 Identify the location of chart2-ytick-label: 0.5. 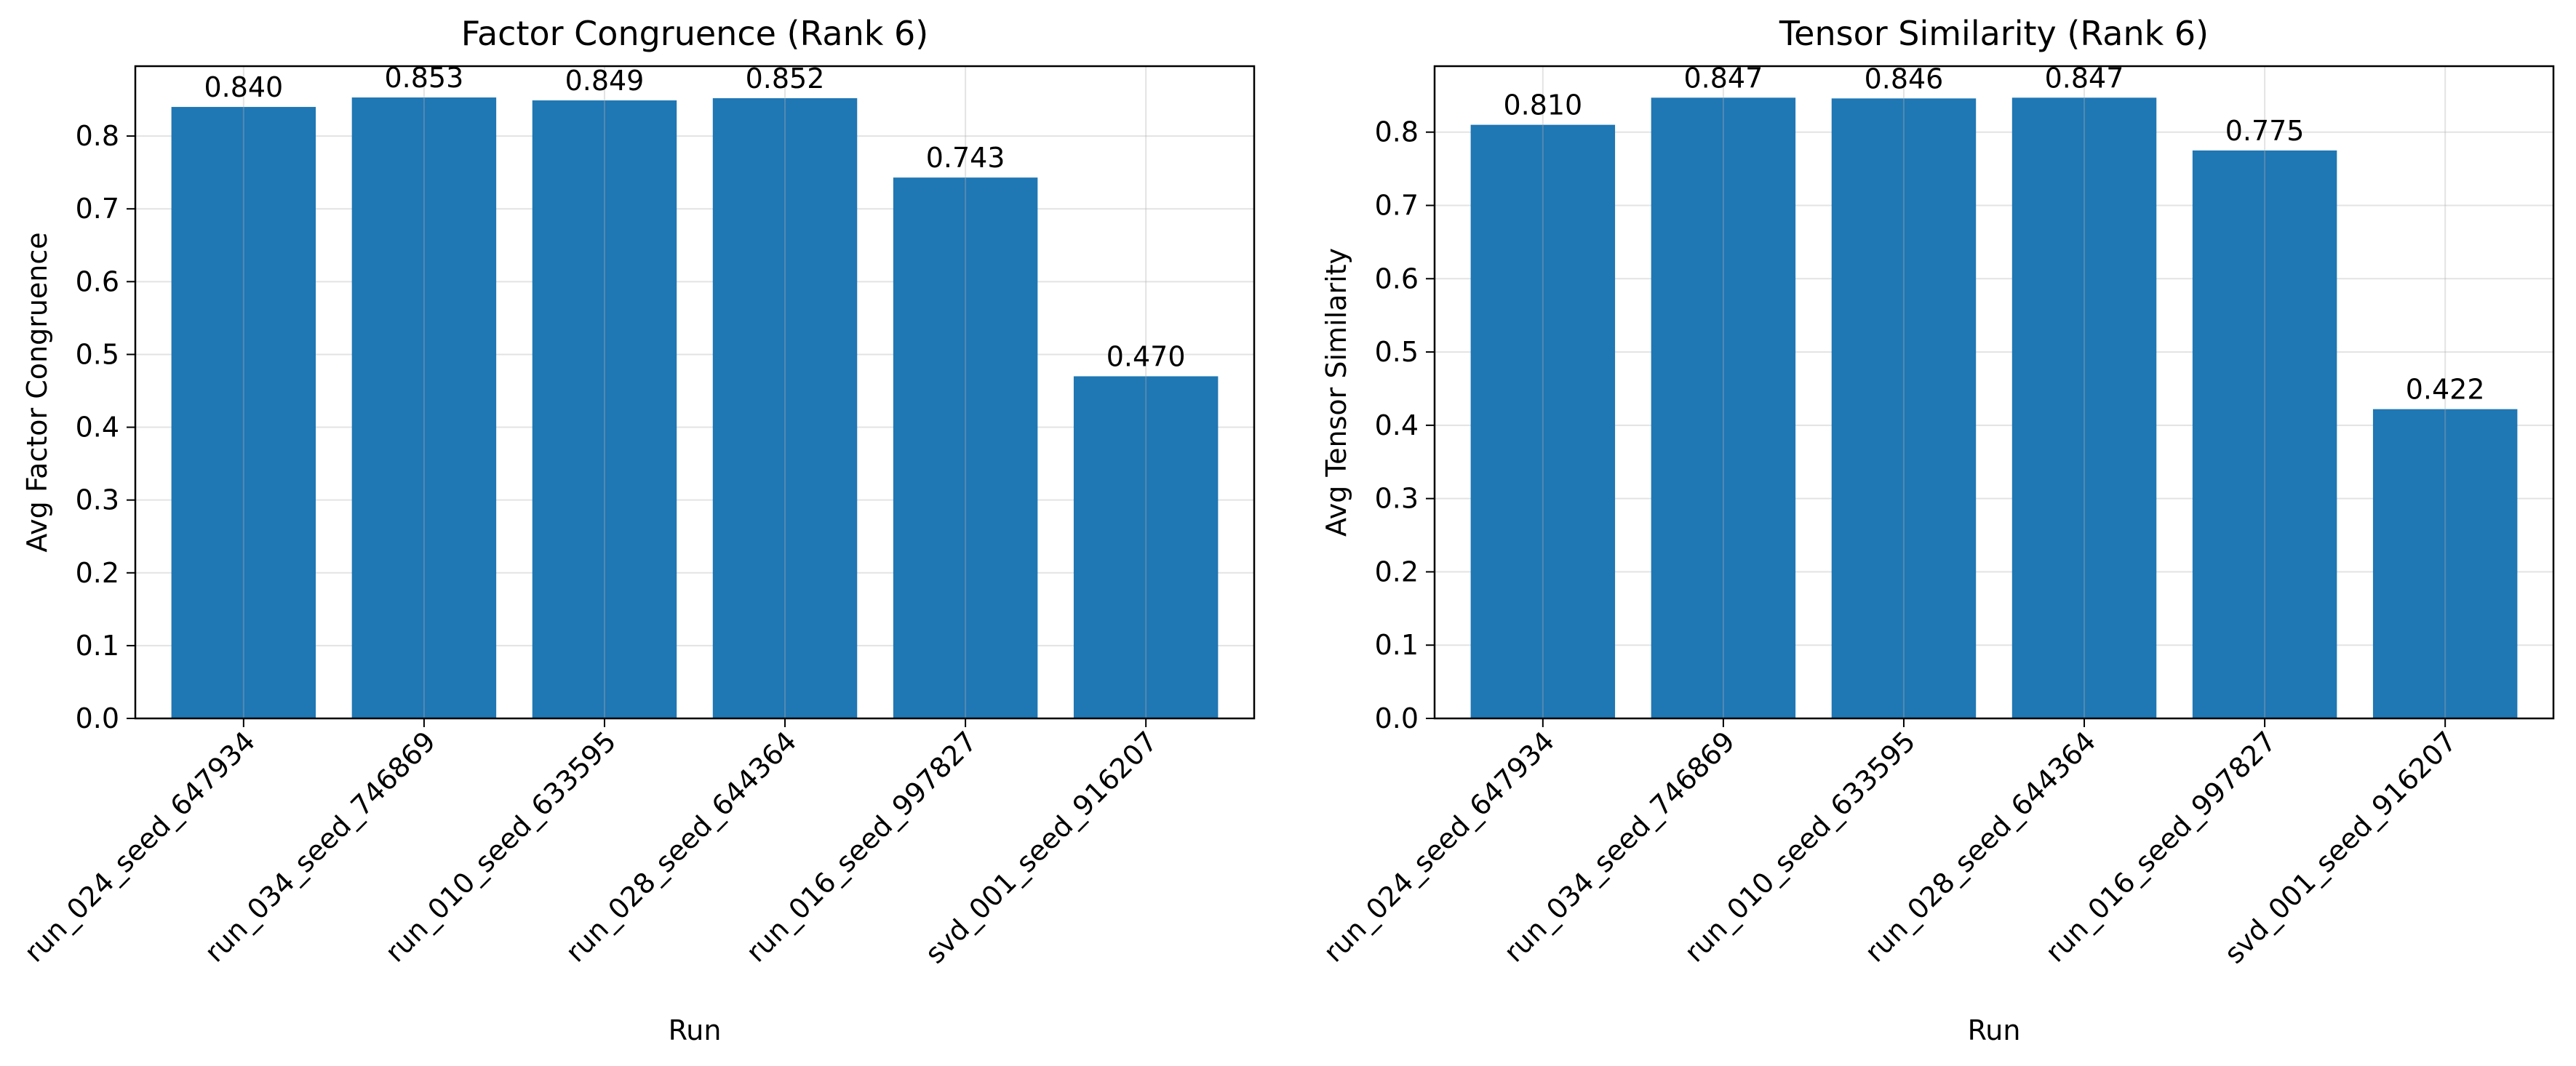
(1397, 352).